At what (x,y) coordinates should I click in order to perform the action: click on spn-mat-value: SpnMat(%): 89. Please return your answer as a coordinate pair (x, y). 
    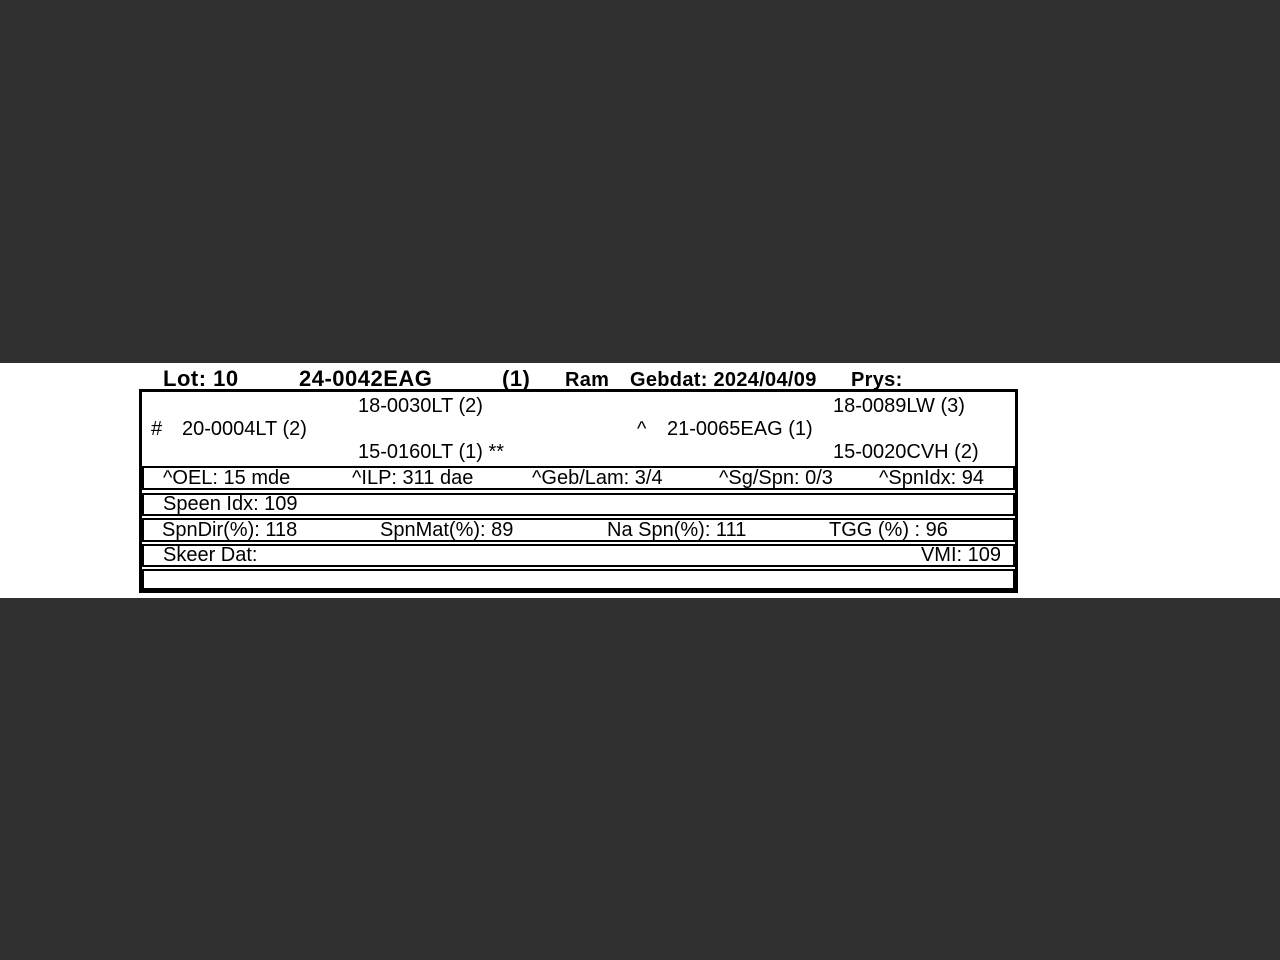
    Looking at the image, I should click on (447, 530).